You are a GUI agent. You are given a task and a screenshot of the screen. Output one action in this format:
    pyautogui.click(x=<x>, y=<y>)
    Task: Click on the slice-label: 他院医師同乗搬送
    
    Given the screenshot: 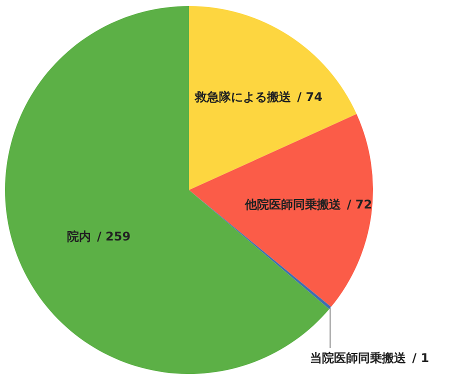 What is the action you would take?
    pyautogui.click(x=293, y=204)
    